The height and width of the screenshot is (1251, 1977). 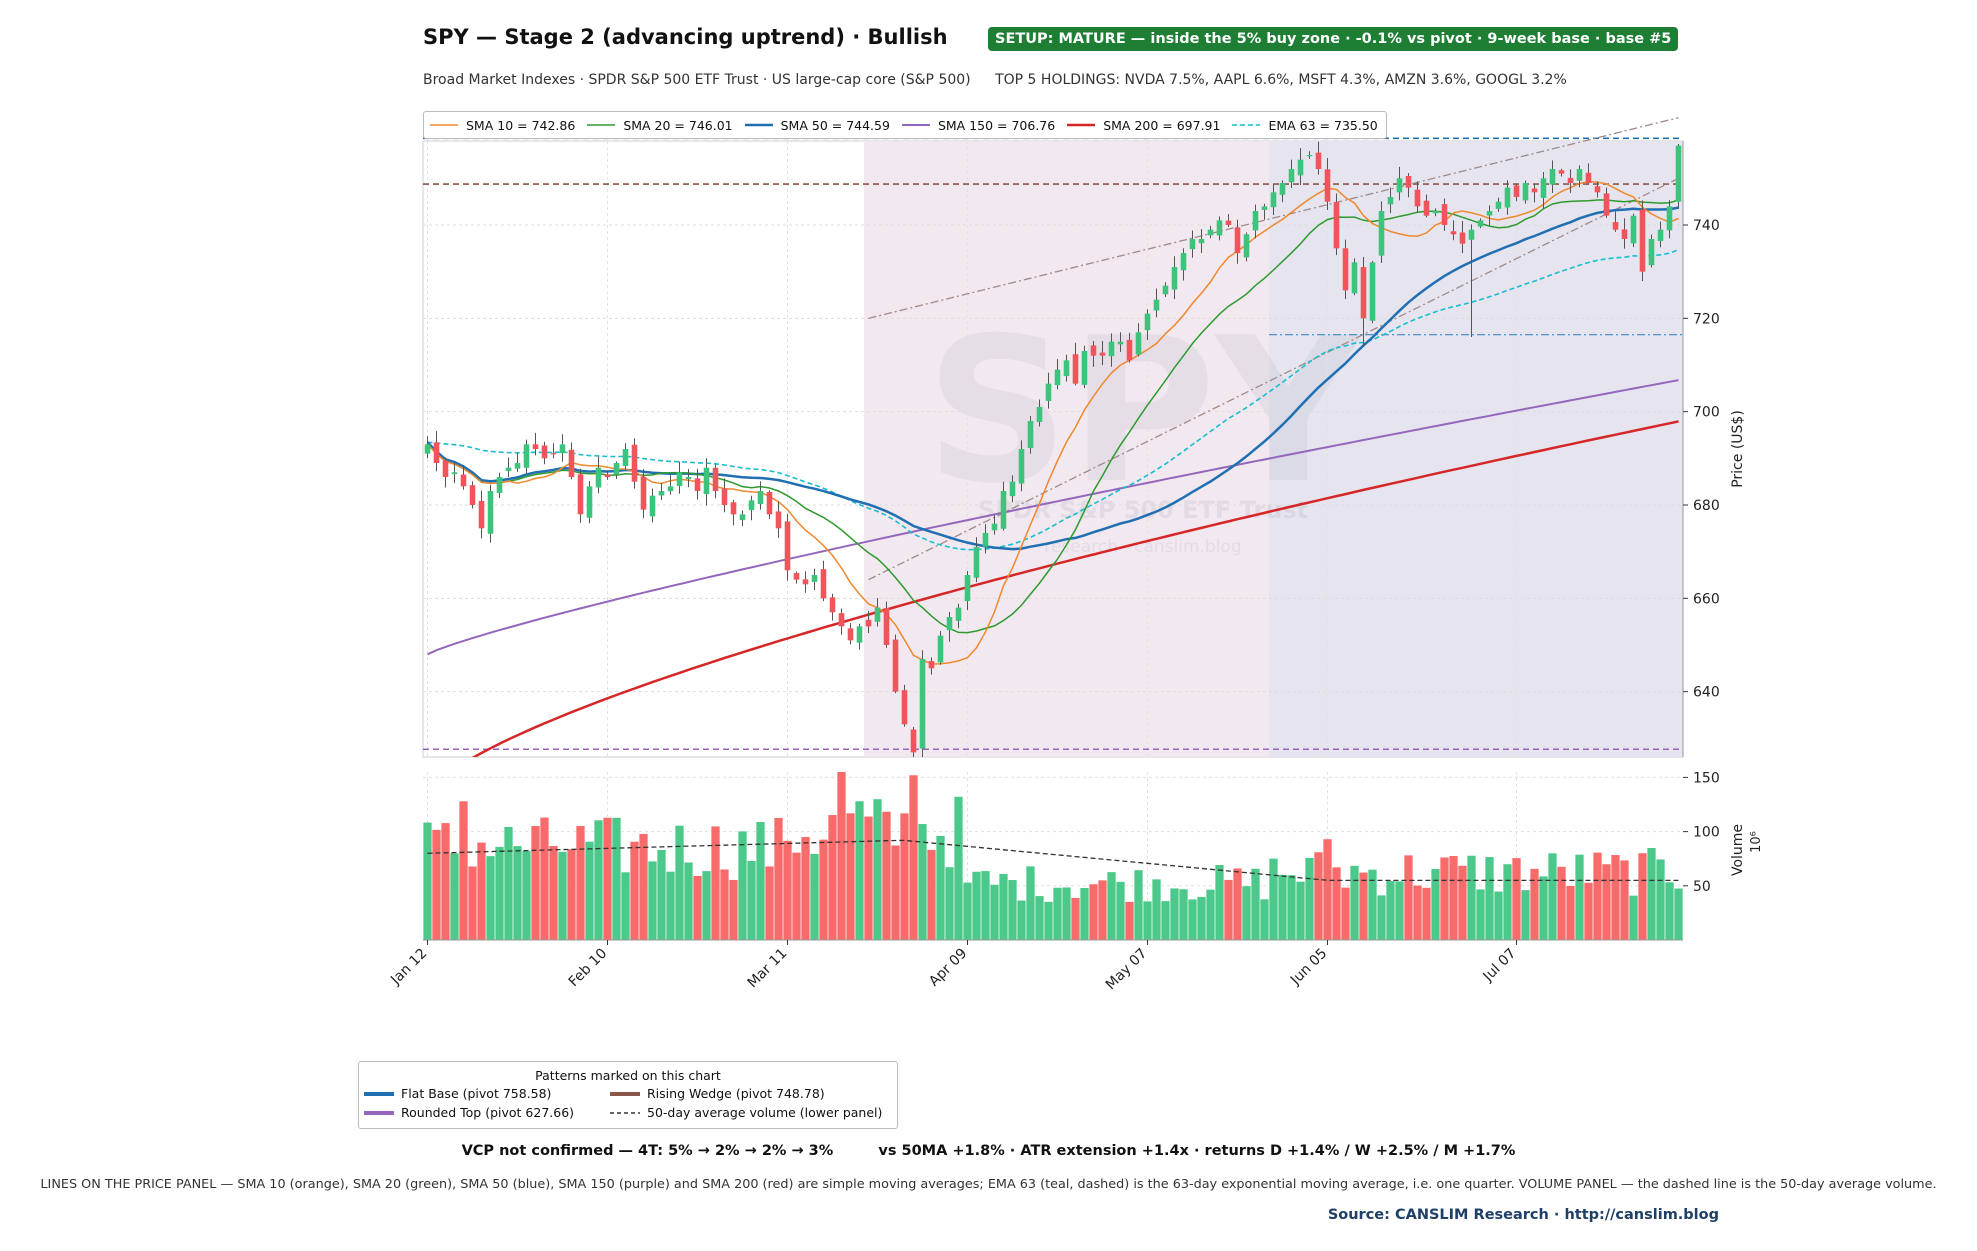 What do you see at coordinates (1142, 547) in the screenshot?
I see `watermark-site: research · canslim.blog` at bounding box center [1142, 547].